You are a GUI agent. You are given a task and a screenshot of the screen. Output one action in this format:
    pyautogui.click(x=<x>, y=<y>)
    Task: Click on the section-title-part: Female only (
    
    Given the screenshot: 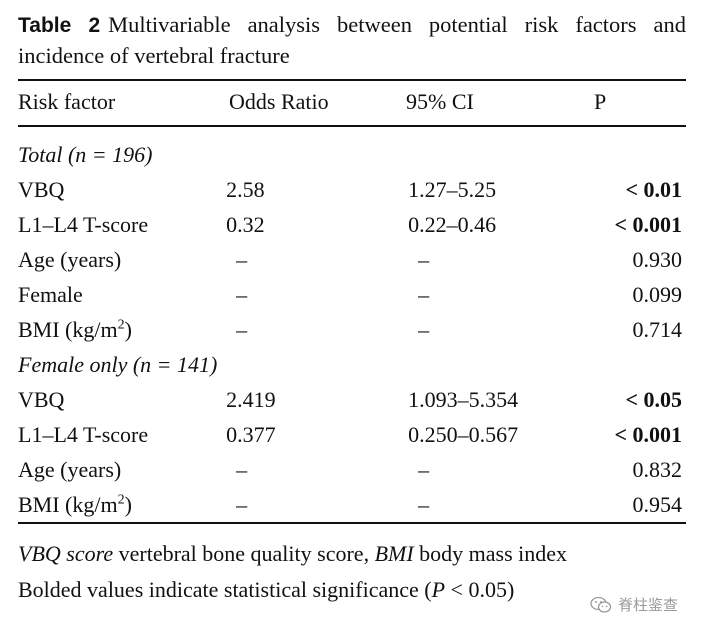 What is the action you would take?
    pyautogui.click(x=79, y=364)
    